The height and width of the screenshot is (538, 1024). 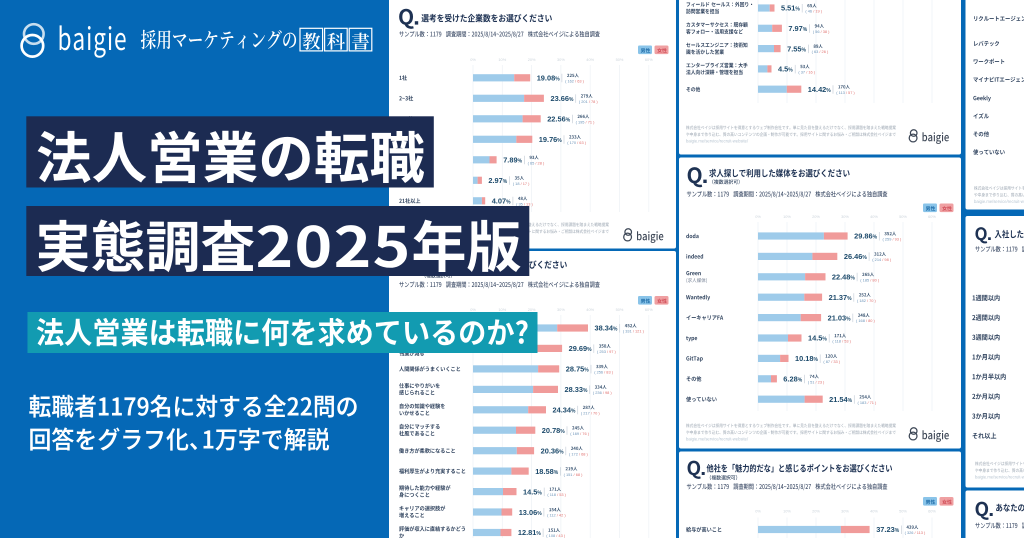 I want to click on svg-text: 7.55%, so click(x=796, y=48).